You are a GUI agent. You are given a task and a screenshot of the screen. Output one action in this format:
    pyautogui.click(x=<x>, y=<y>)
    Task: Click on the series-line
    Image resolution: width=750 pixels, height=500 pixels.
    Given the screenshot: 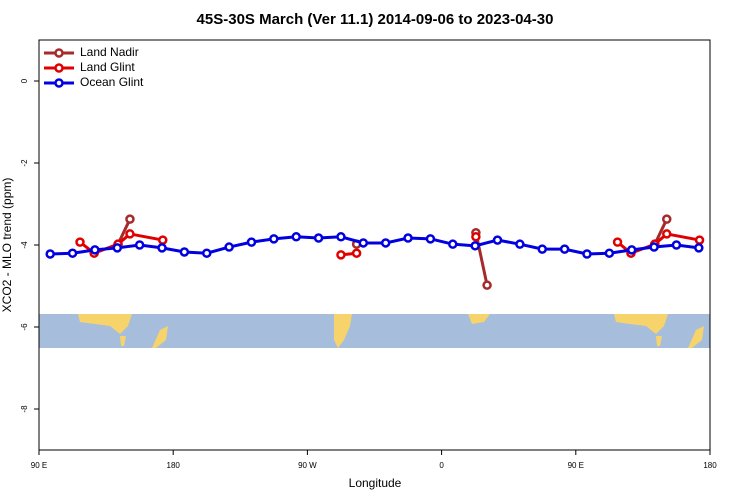 What is the action you would take?
    pyautogui.click(x=375, y=245)
    